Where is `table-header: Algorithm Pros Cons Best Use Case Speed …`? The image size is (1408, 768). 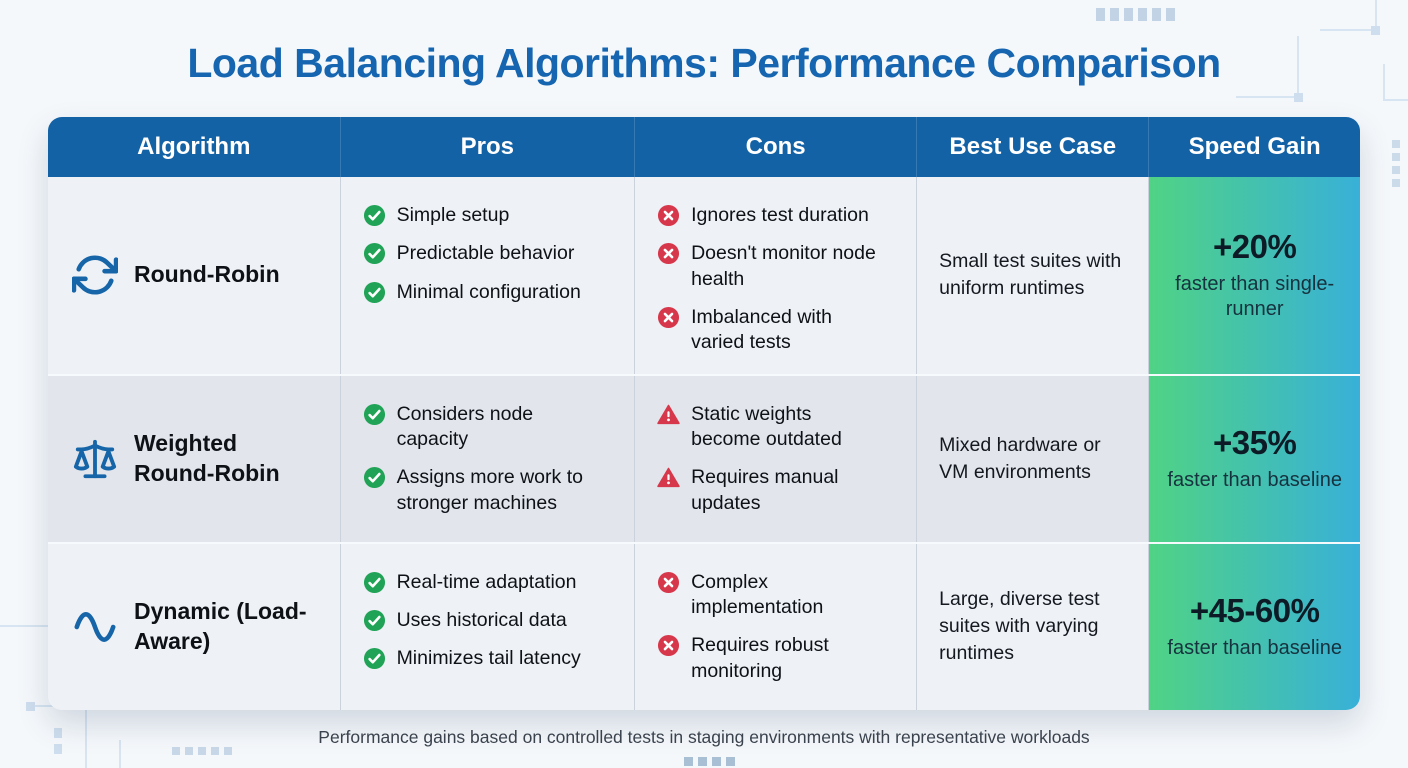
table-header: Algorithm Pros Cons Best Use Case Speed … is located at coordinates (704, 147).